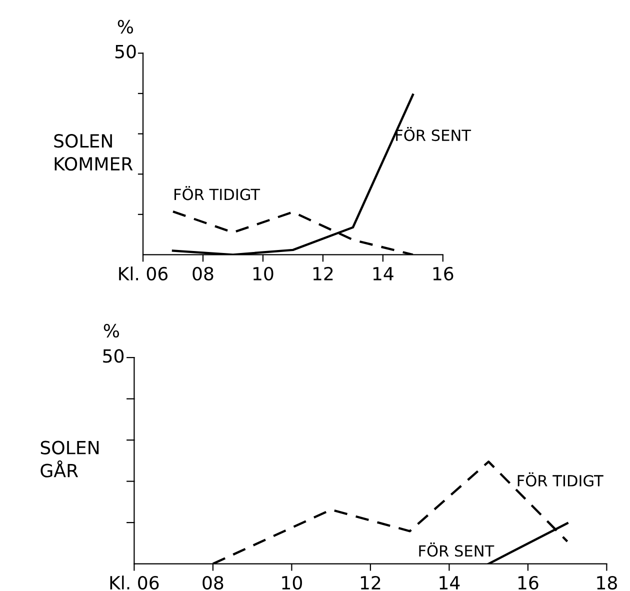 This screenshot has width=630, height=591. Describe the element at coordinates (607, 583) in the screenshot. I see `x-tick-label: 18` at that location.